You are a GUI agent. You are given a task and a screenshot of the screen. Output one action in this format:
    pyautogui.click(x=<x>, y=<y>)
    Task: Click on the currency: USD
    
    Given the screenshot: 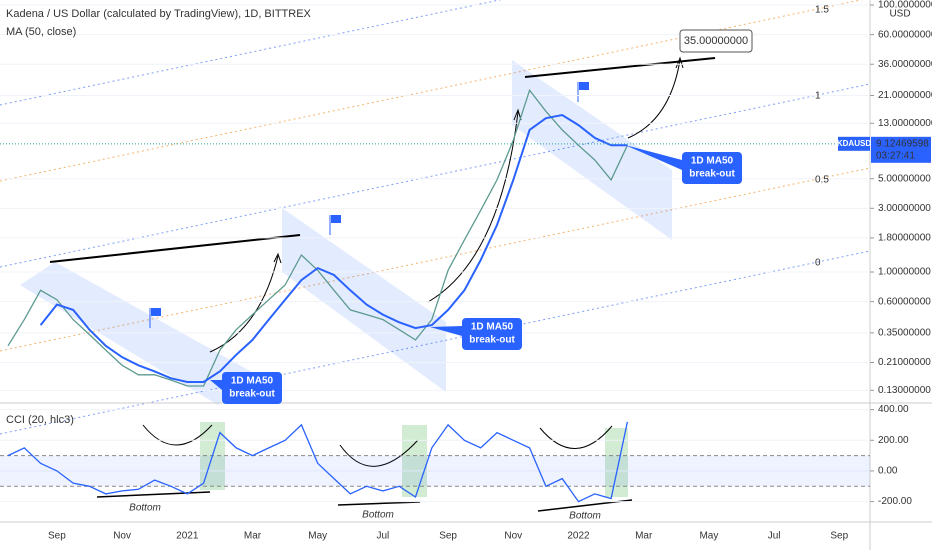 What is the action you would take?
    pyautogui.click(x=899, y=14)
    